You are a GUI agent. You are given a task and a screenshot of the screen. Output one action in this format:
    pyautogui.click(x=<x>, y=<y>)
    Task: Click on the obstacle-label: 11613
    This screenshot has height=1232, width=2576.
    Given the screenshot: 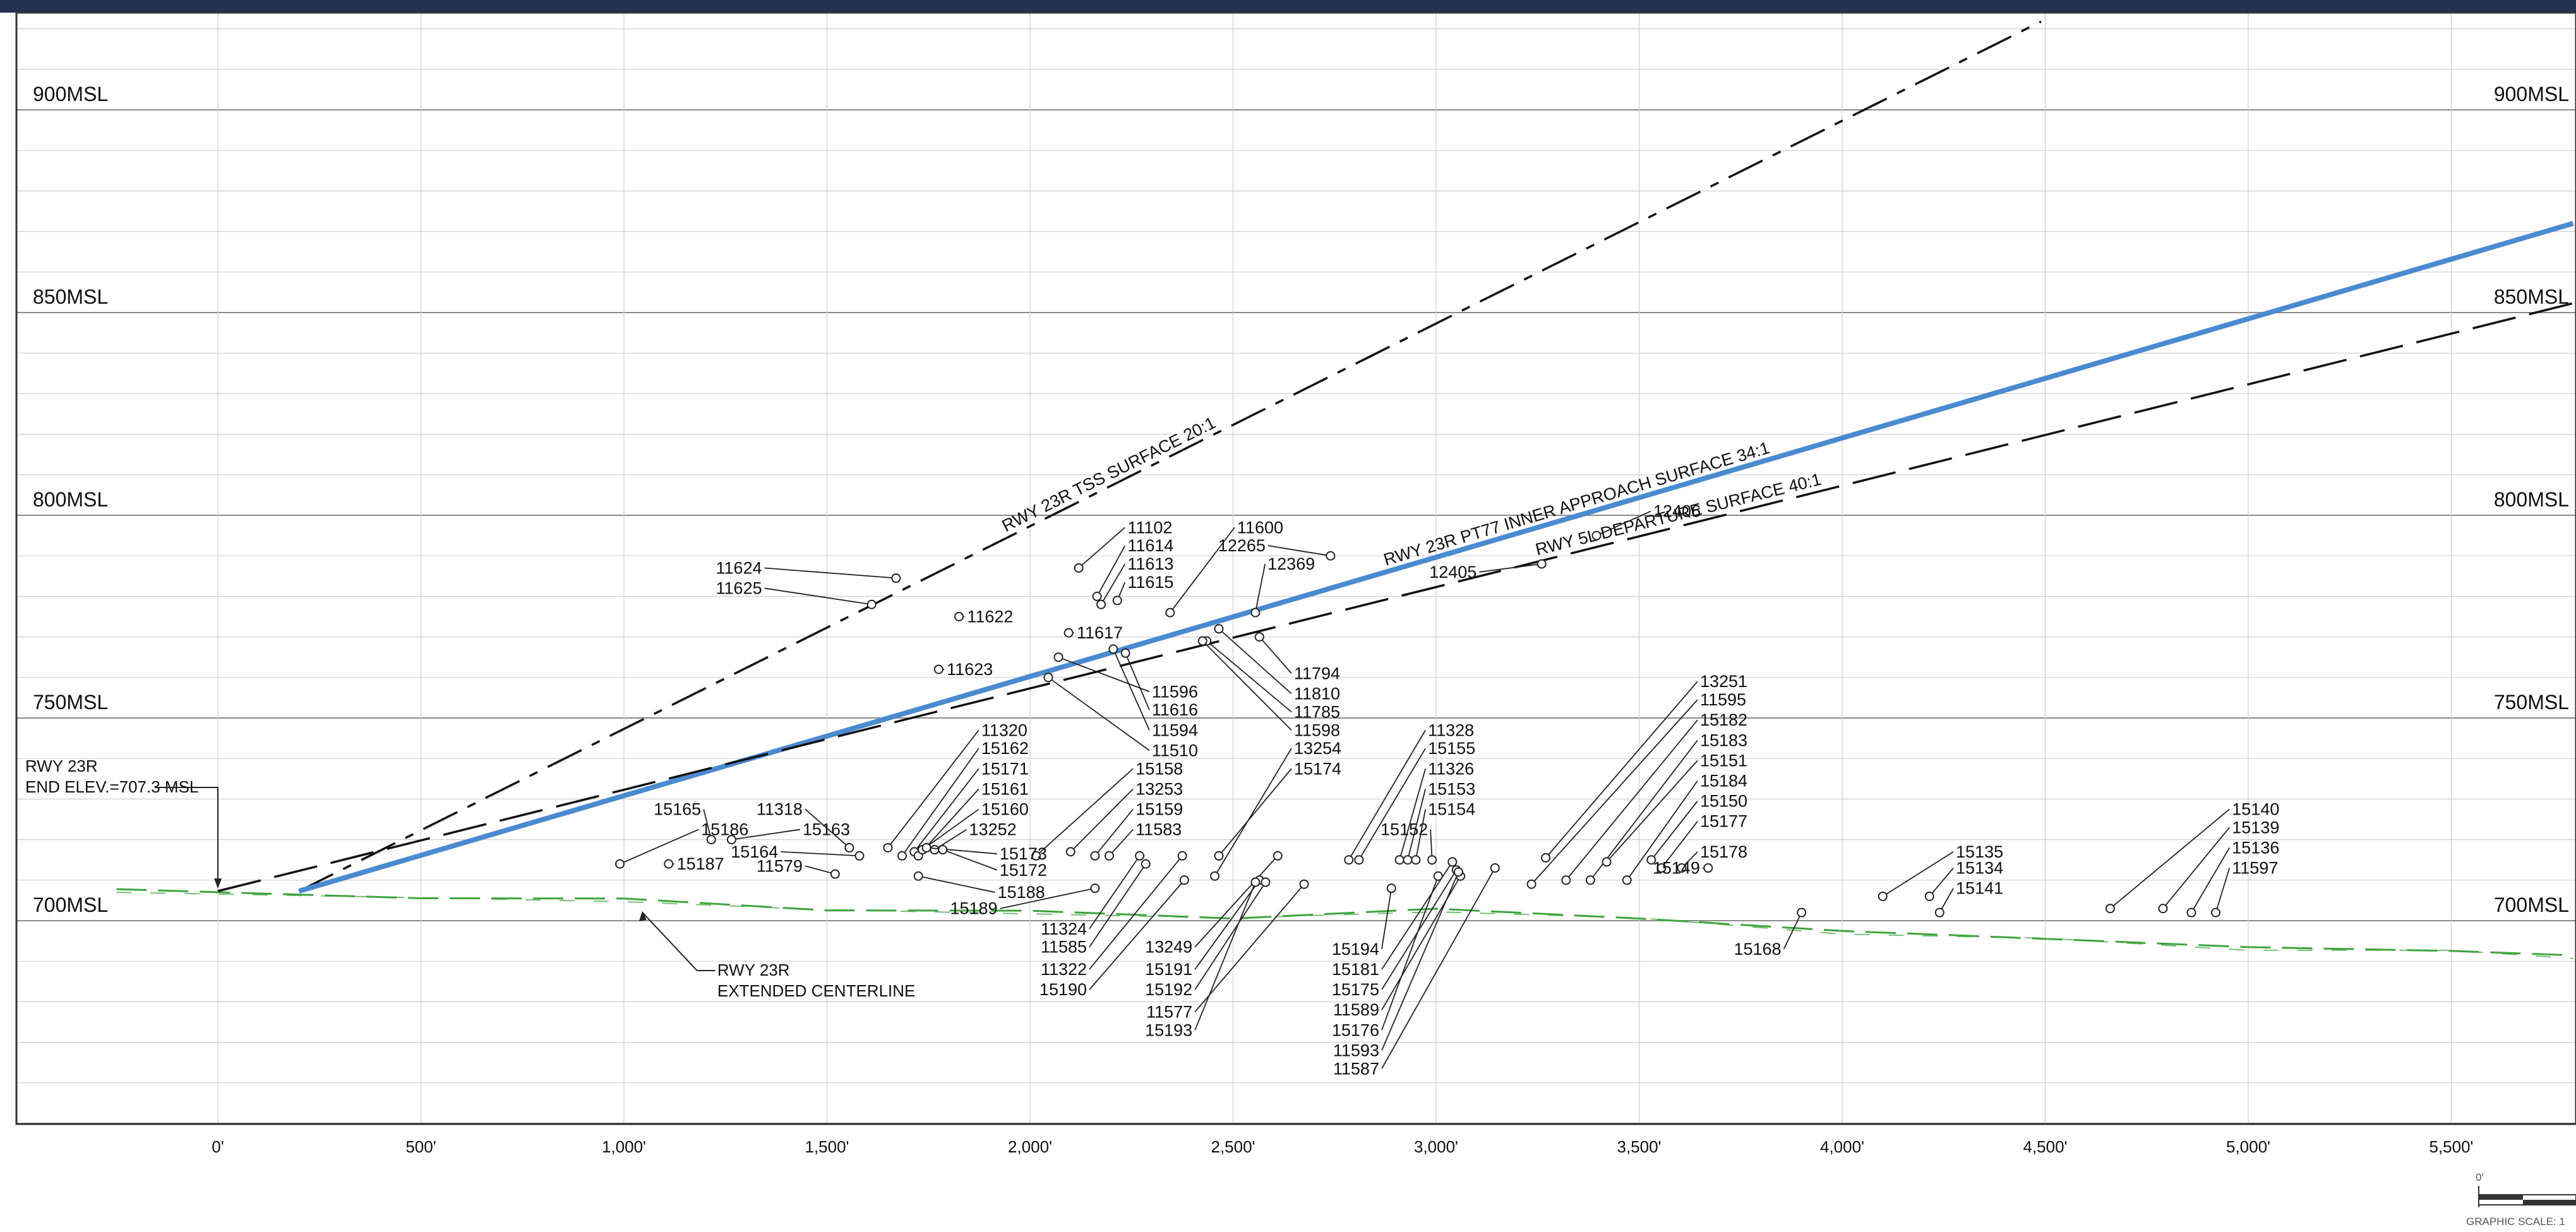 What is the action you would take?
    pyautogui.click(x=1150, y=563)
    